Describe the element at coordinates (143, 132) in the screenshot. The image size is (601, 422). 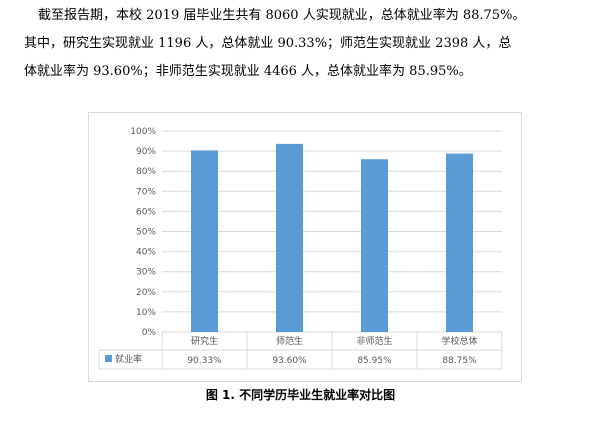
I see `y-tick-label: 100%` at that location.